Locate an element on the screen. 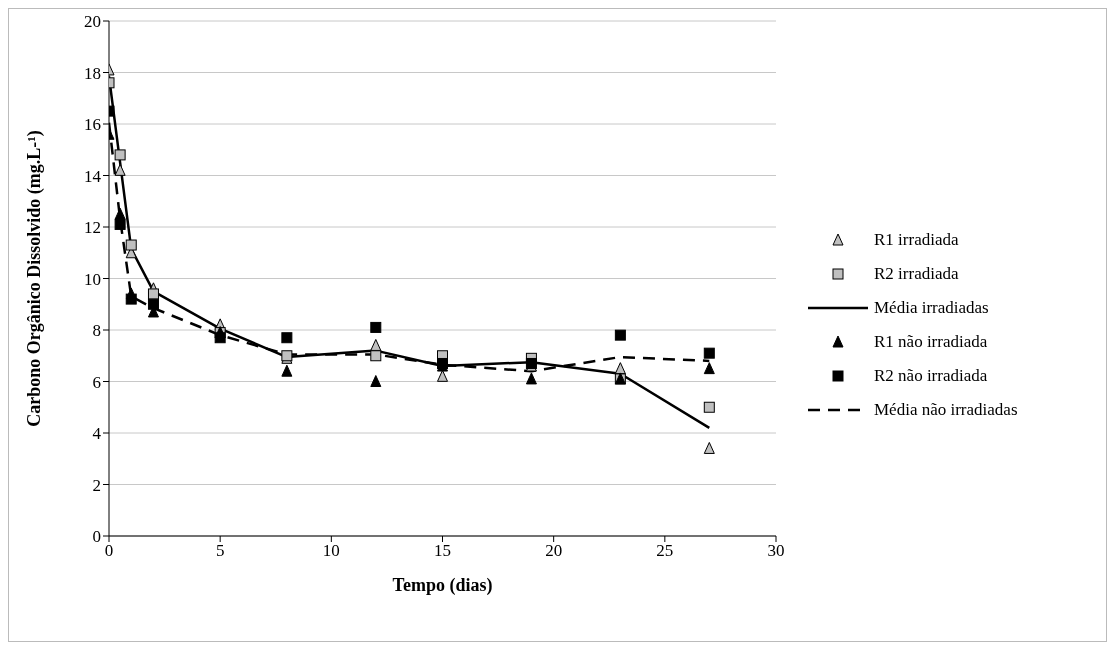 The width and height of the screenshot is (1115, 650). y-tick-label: 8 is located at coordinates (96, 331).